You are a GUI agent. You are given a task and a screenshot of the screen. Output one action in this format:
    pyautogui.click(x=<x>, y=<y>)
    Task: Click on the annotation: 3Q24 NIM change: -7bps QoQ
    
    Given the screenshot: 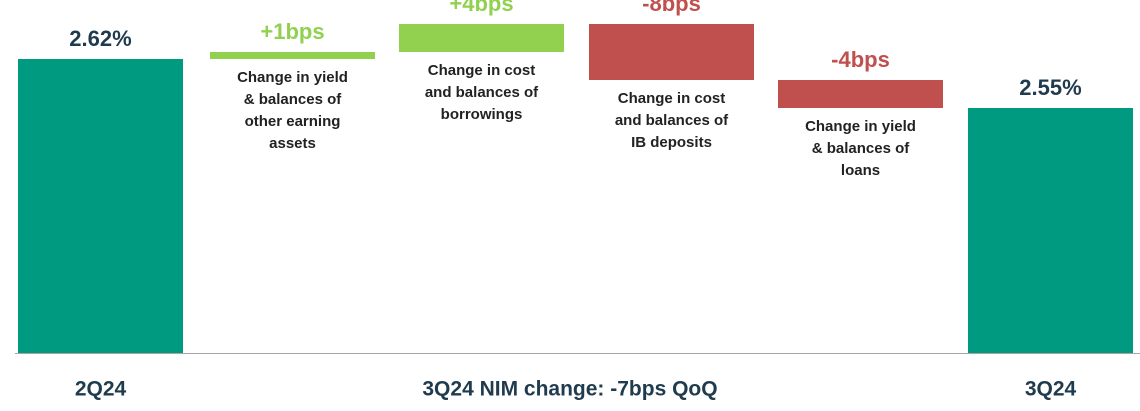 What is the action you would take?
    pyautogui.click(x=569, y=389)
    